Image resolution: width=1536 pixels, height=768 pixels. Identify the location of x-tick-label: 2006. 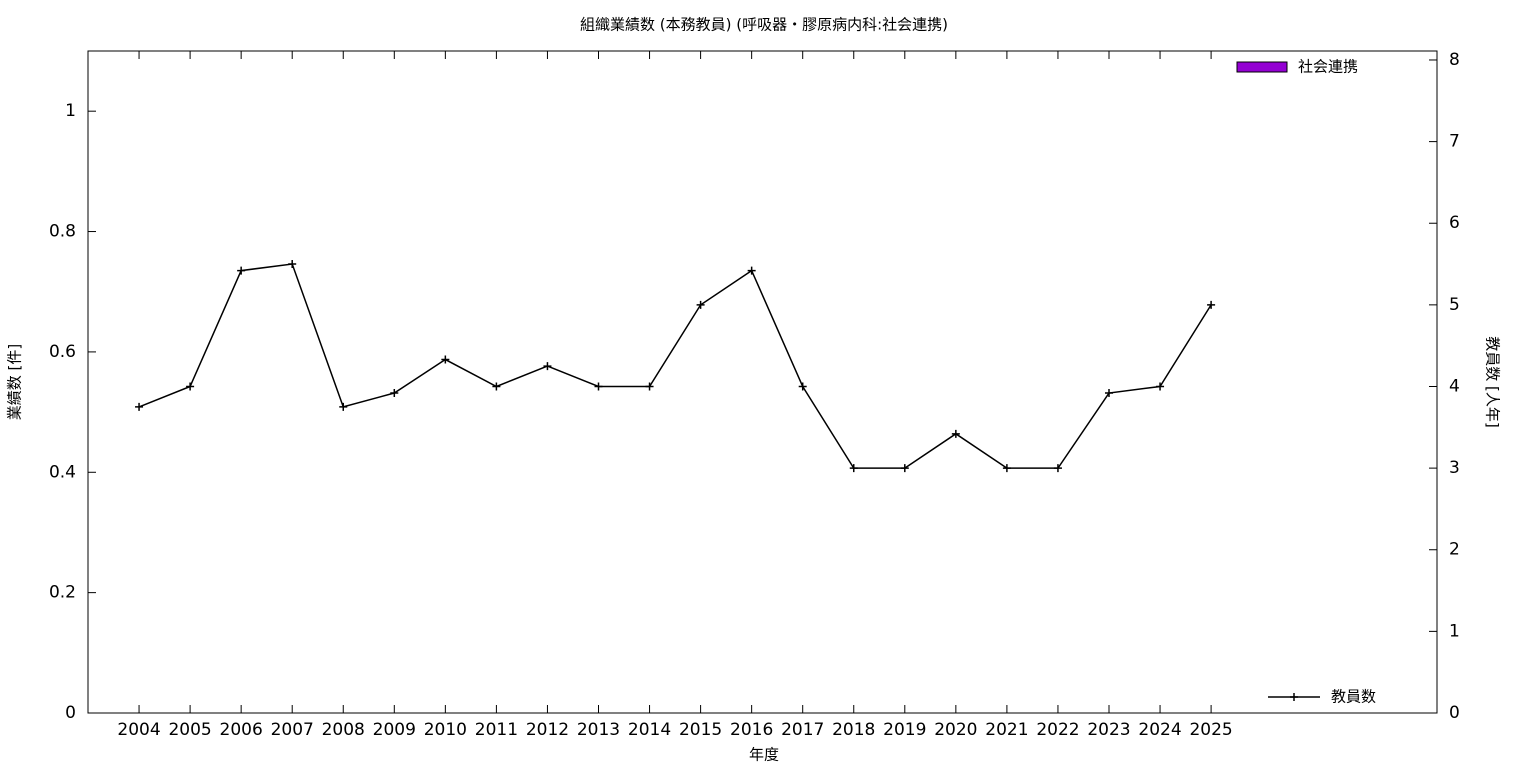
(241, 730).